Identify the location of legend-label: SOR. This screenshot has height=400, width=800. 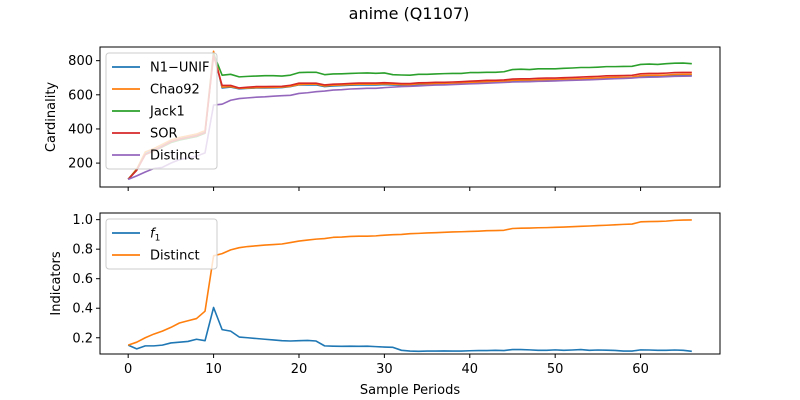
(164, 134).